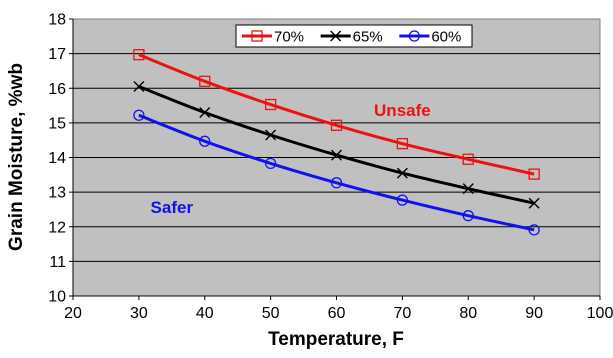 Image resolution: width=613 pixels, height=358 pixels. I want to click on legend-box, so click(354, 36).